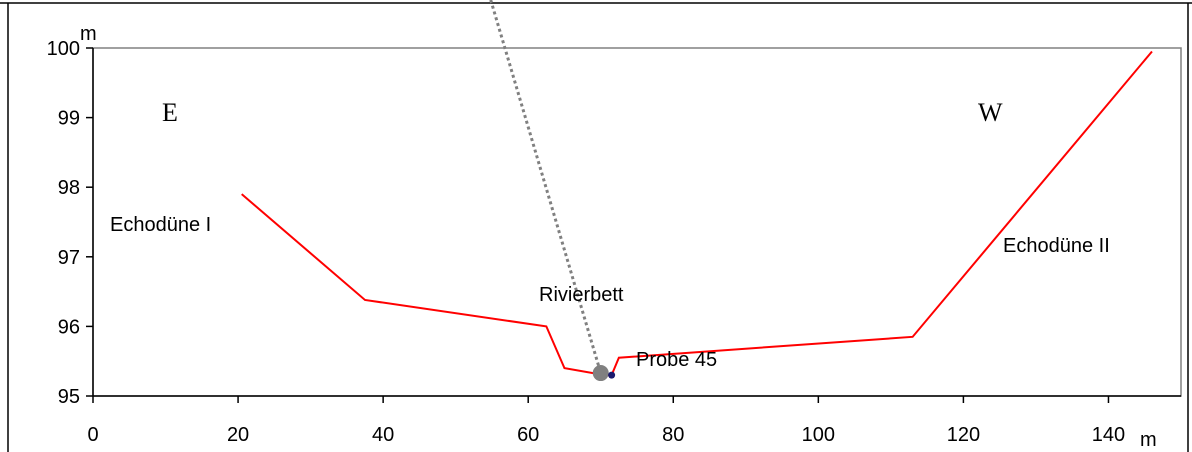 This screenshot has height=452, width=1192. I want to click on x-tick-label: 0, so click(92, 435).